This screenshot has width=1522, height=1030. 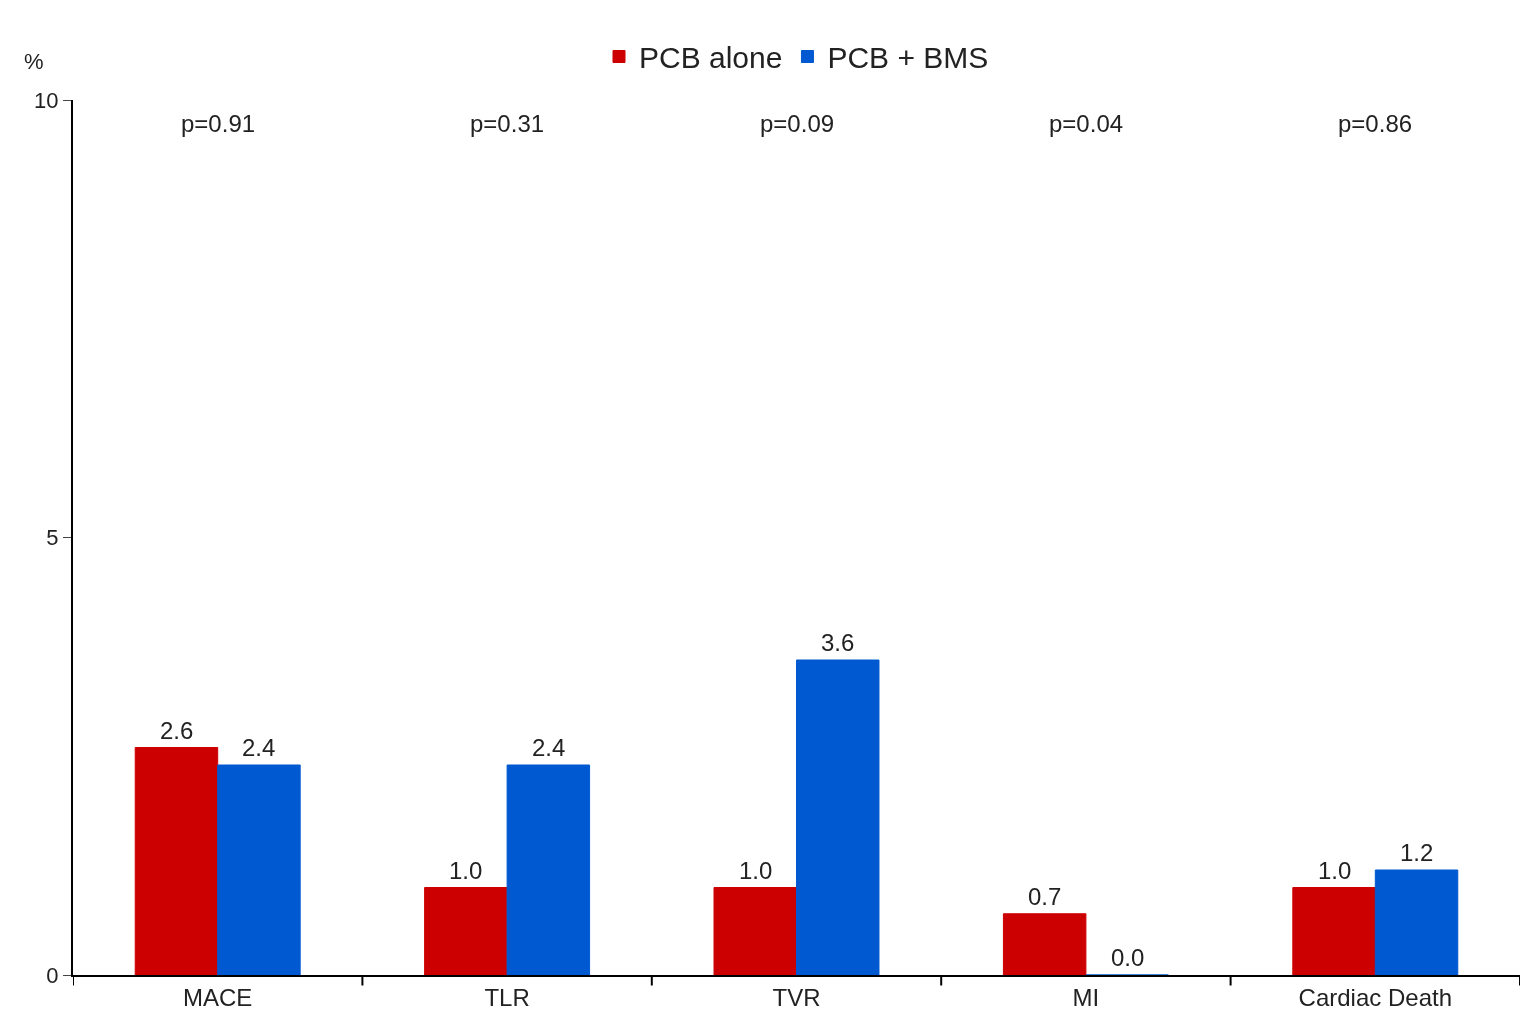 What do you see at coordinates (1045, 896) in the screenshot?
I see `data-label: 0.7` at bounding box center [1045, 896].